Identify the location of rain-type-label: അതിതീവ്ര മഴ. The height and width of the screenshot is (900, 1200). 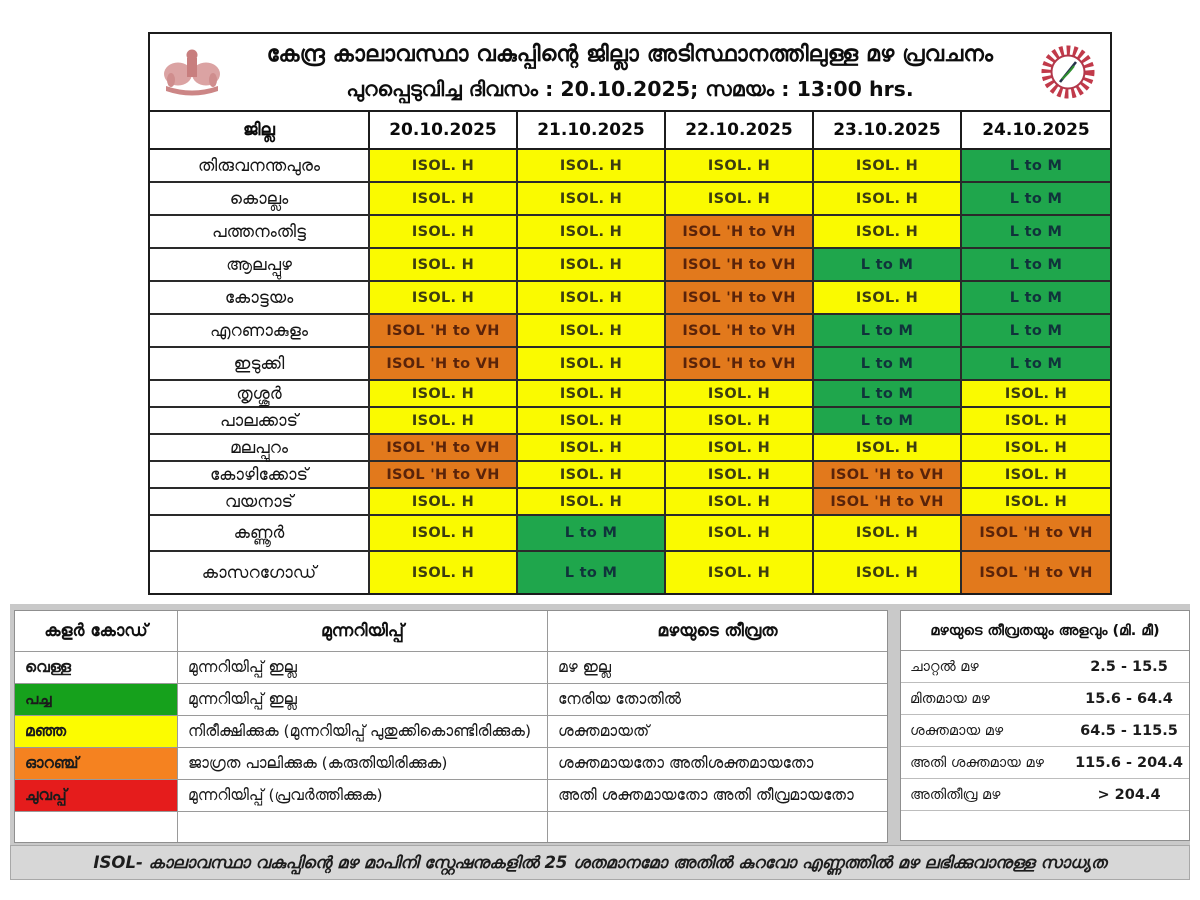
(955, 794).